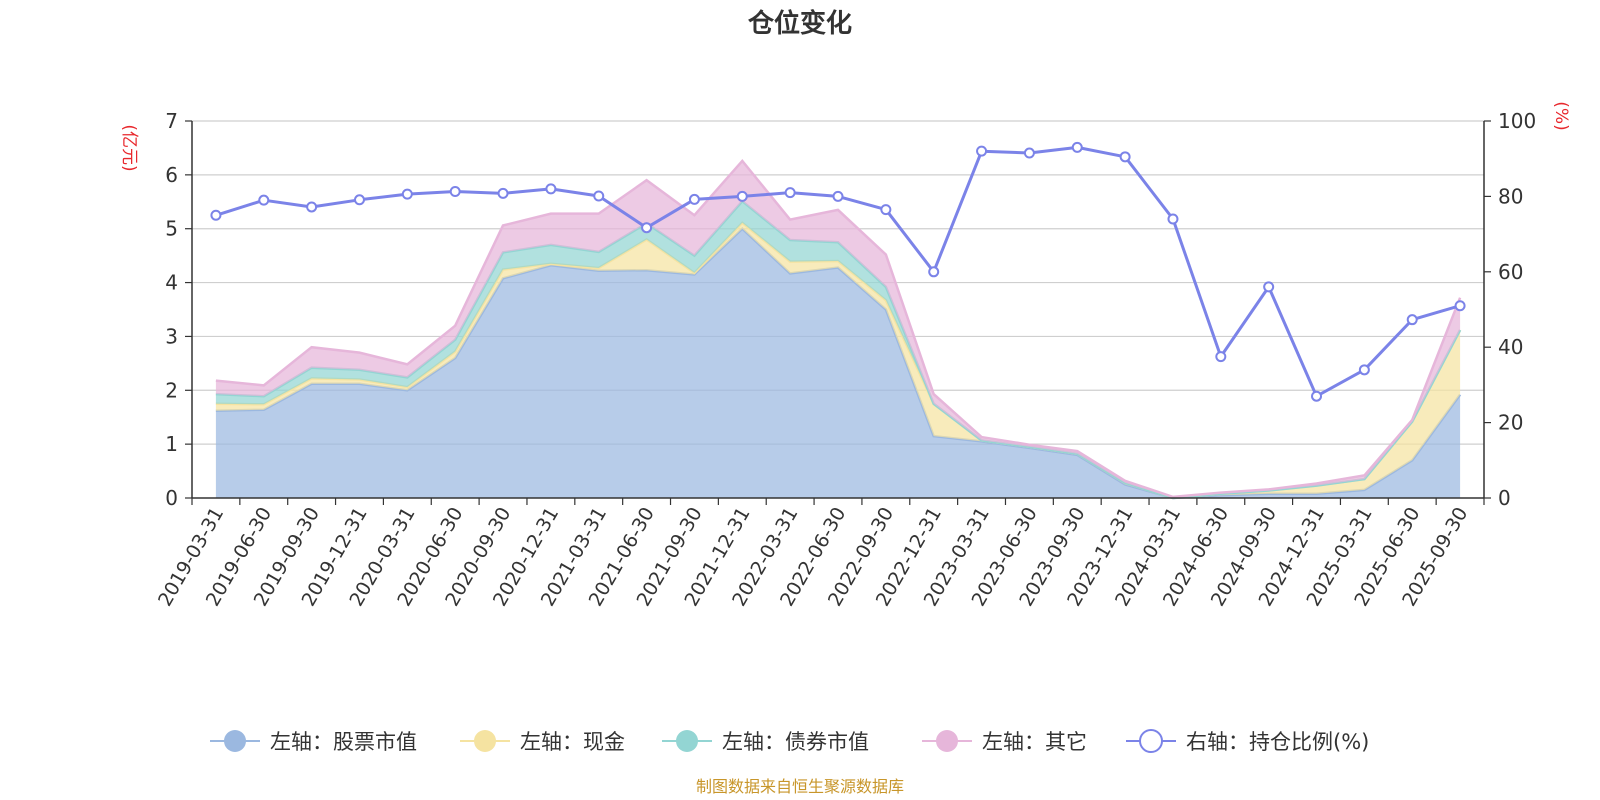 The height and width of the screenshot is (800, 1600). Describe the element at coordinates (1504, 498) in the screenshot. I see `right-tick-label: 0` at that location.